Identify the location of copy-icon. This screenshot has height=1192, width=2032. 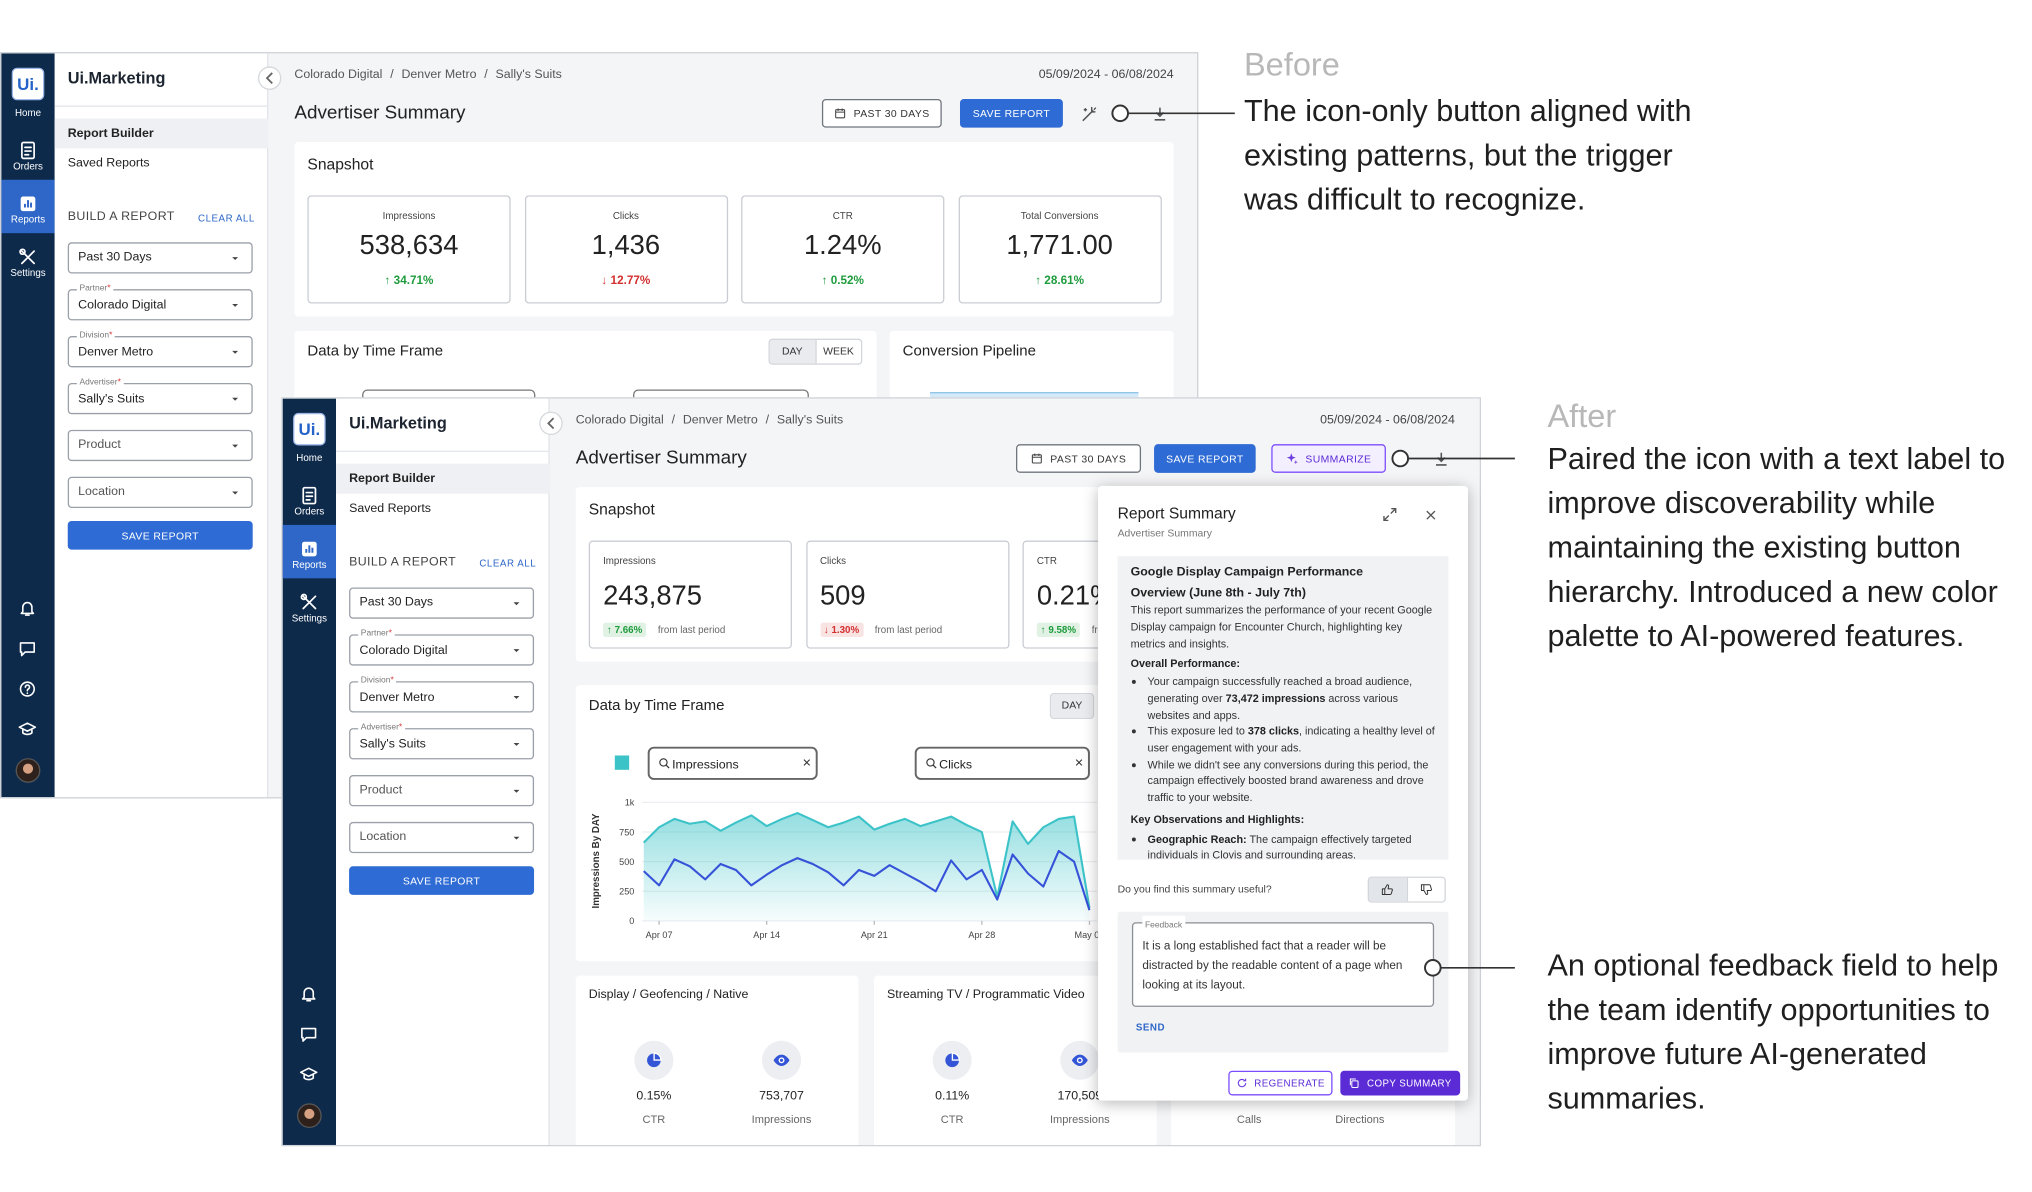
(1355, 1083).